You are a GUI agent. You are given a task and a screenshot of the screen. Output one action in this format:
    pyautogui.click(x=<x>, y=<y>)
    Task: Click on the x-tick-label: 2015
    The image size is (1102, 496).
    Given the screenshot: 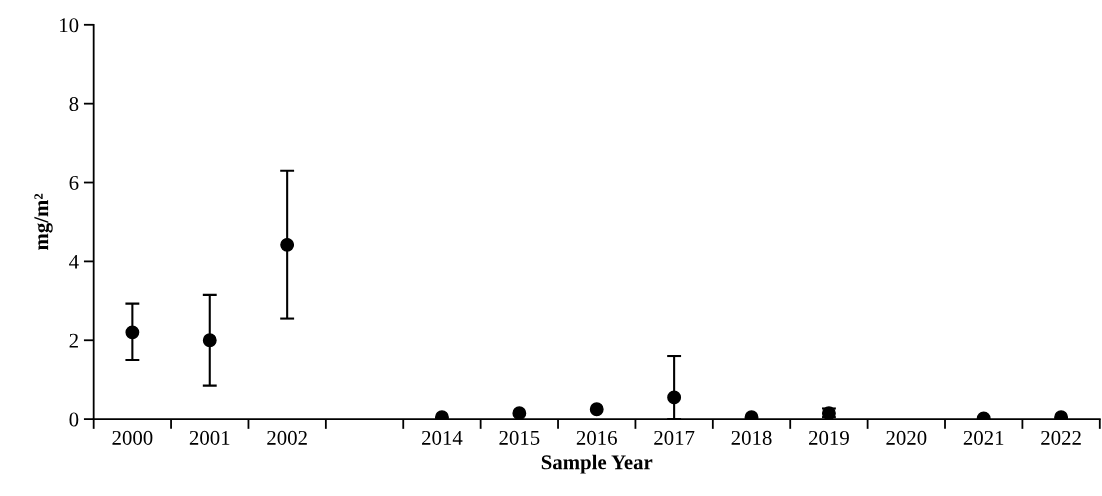 What is the action you would take?
    pyautogui.click(x=519, y=437)
    